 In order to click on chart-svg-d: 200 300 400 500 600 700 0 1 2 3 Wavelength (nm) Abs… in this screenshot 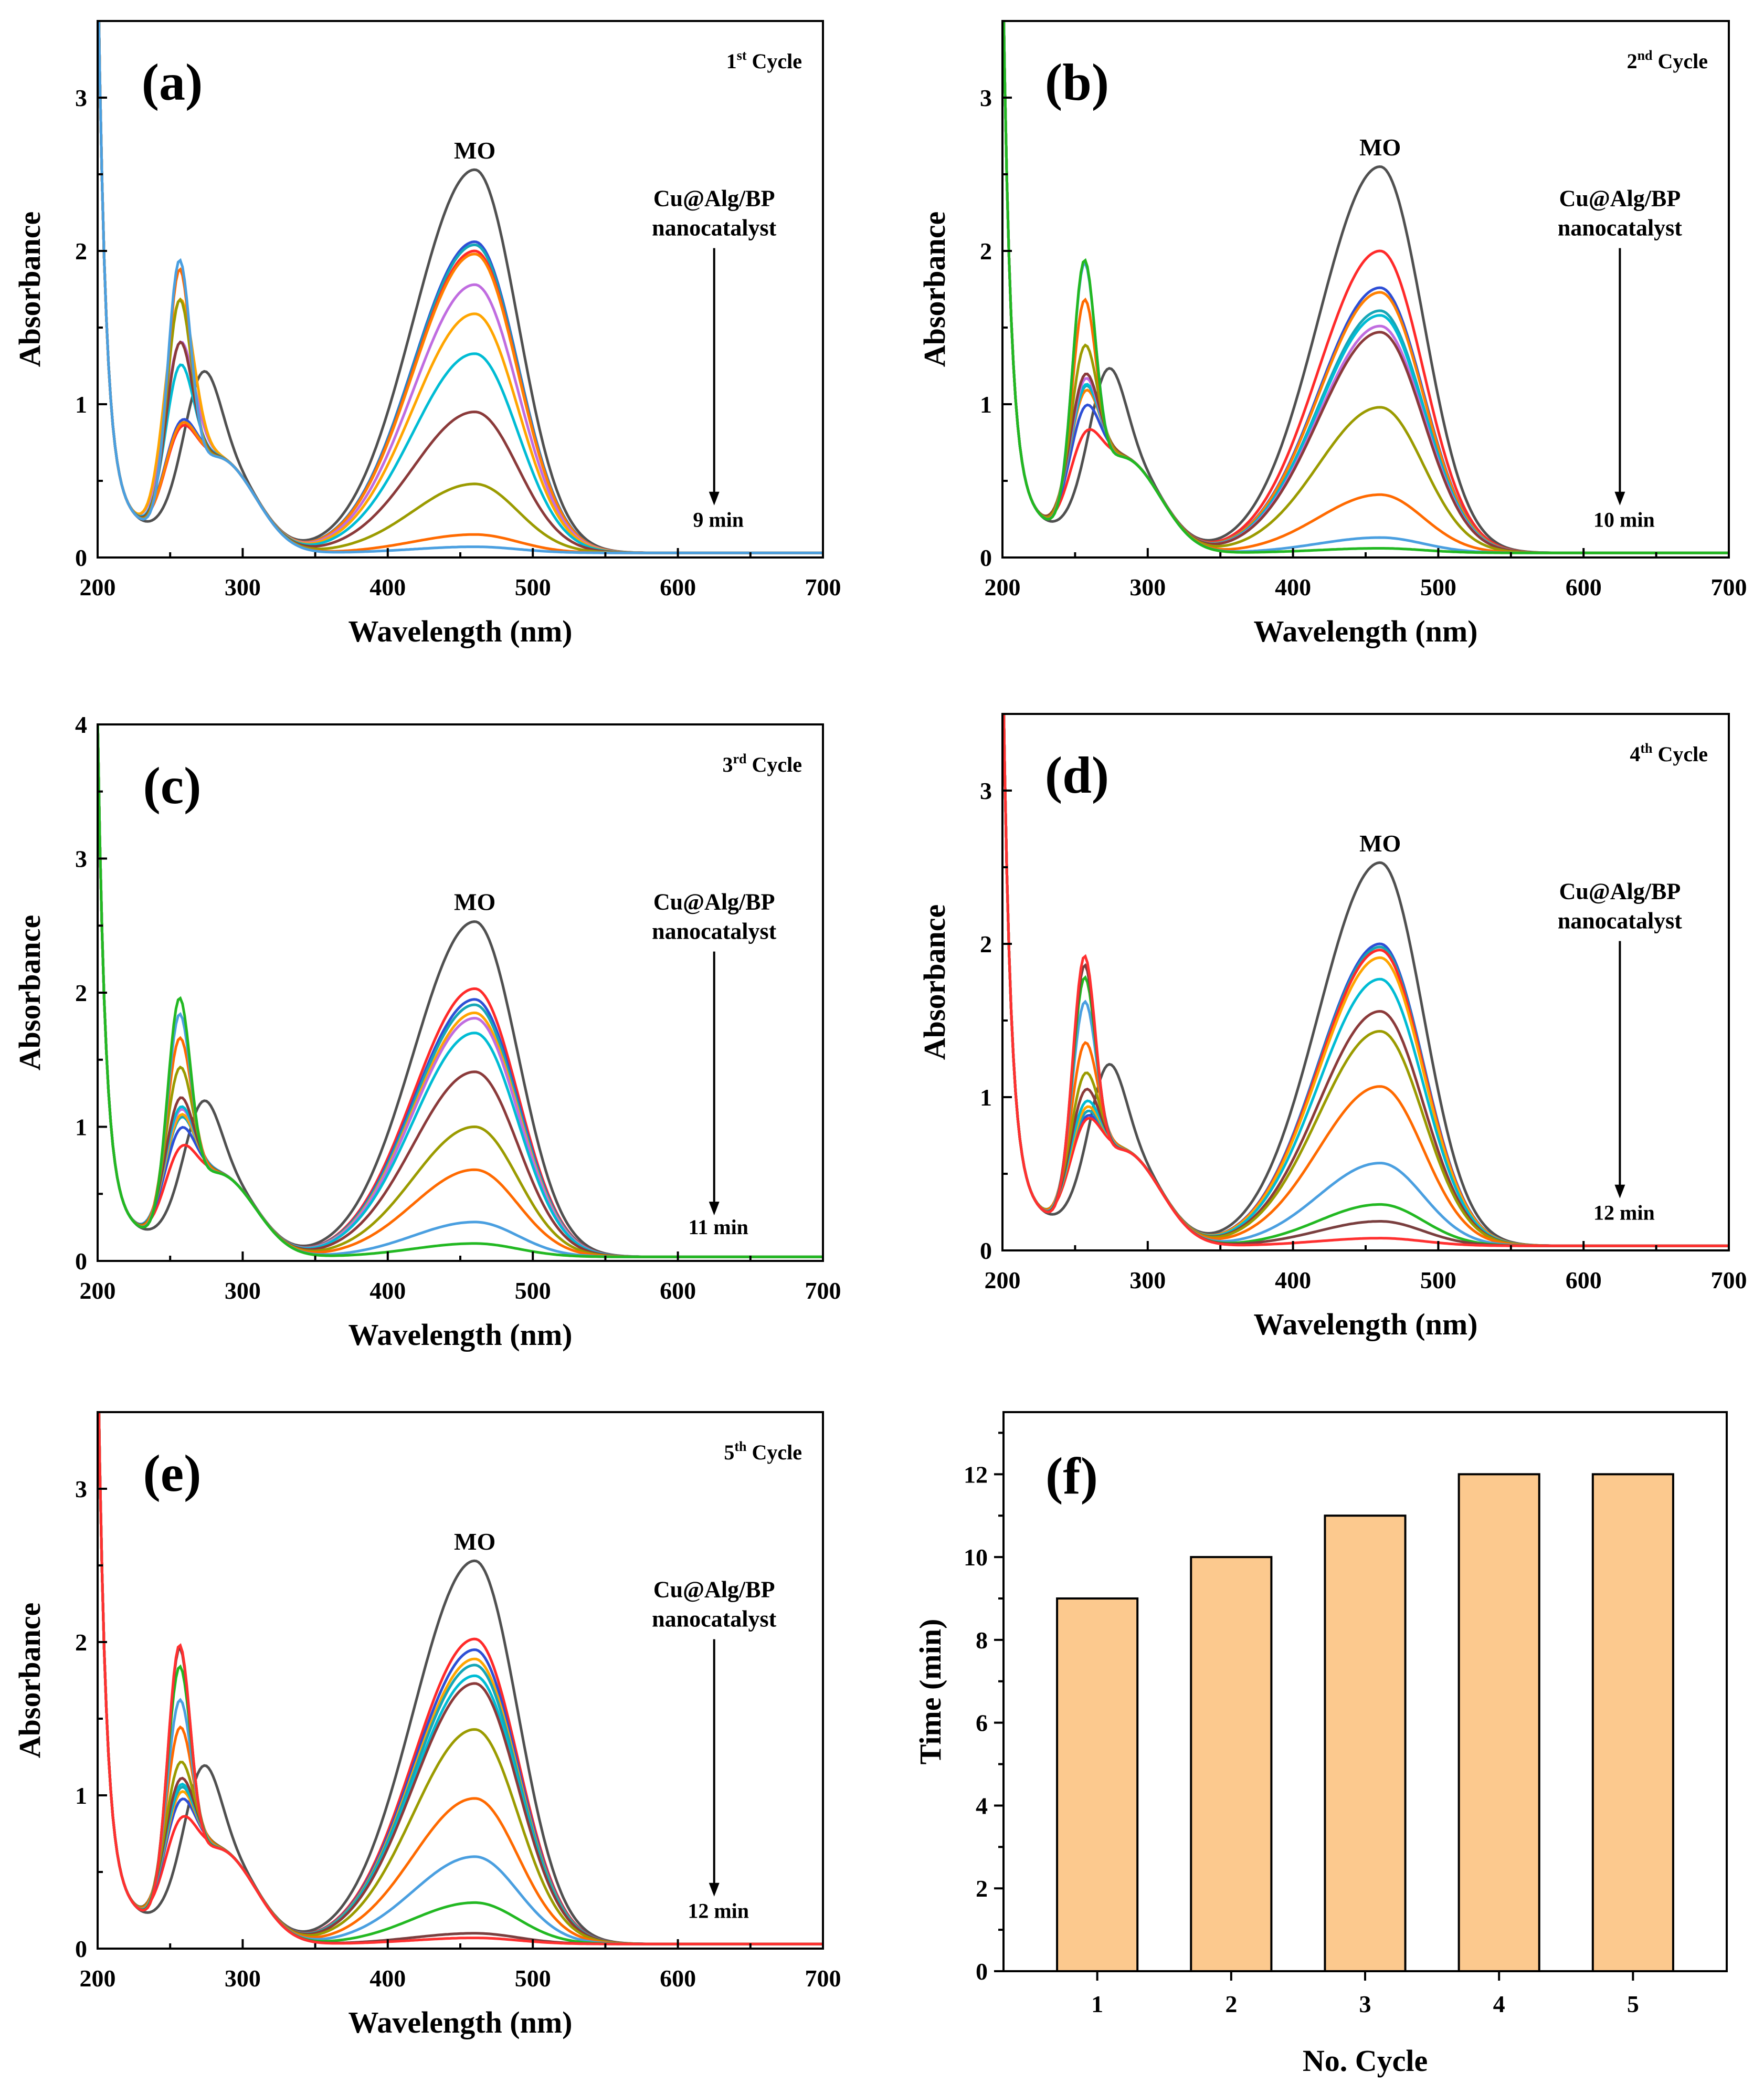, I will do `click(1332, 1027)`.